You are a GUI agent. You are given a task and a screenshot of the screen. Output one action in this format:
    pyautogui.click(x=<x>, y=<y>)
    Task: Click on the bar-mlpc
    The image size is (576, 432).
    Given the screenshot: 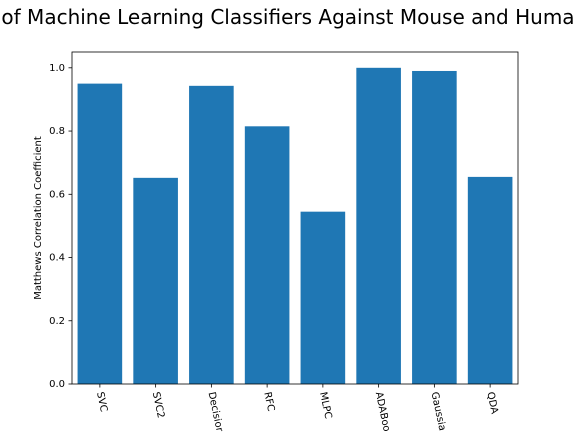 What is the action you would take?
    pyautogui.click(x=323, y=297)
    